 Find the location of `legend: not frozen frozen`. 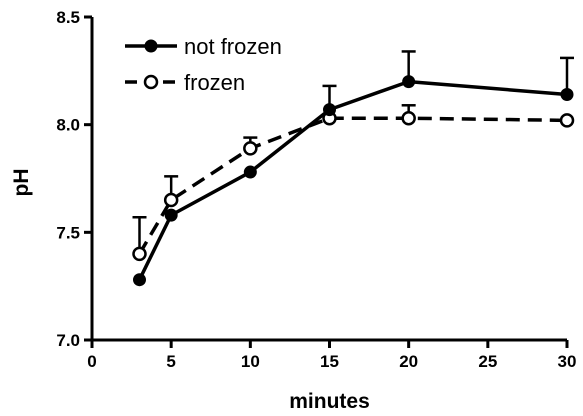

legend: not frozen frozen is located at coordinates (203, 64).